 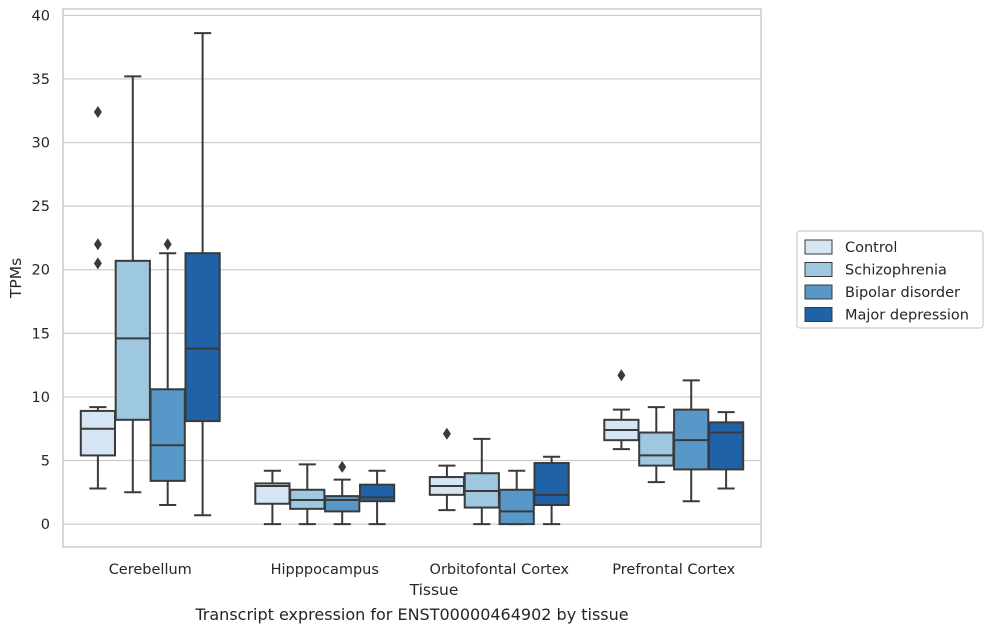 What do you see at coordinates (896, 271) in the screenshot?
I see `legend-label: Schizophrenia` at bounding box center [896, 271].